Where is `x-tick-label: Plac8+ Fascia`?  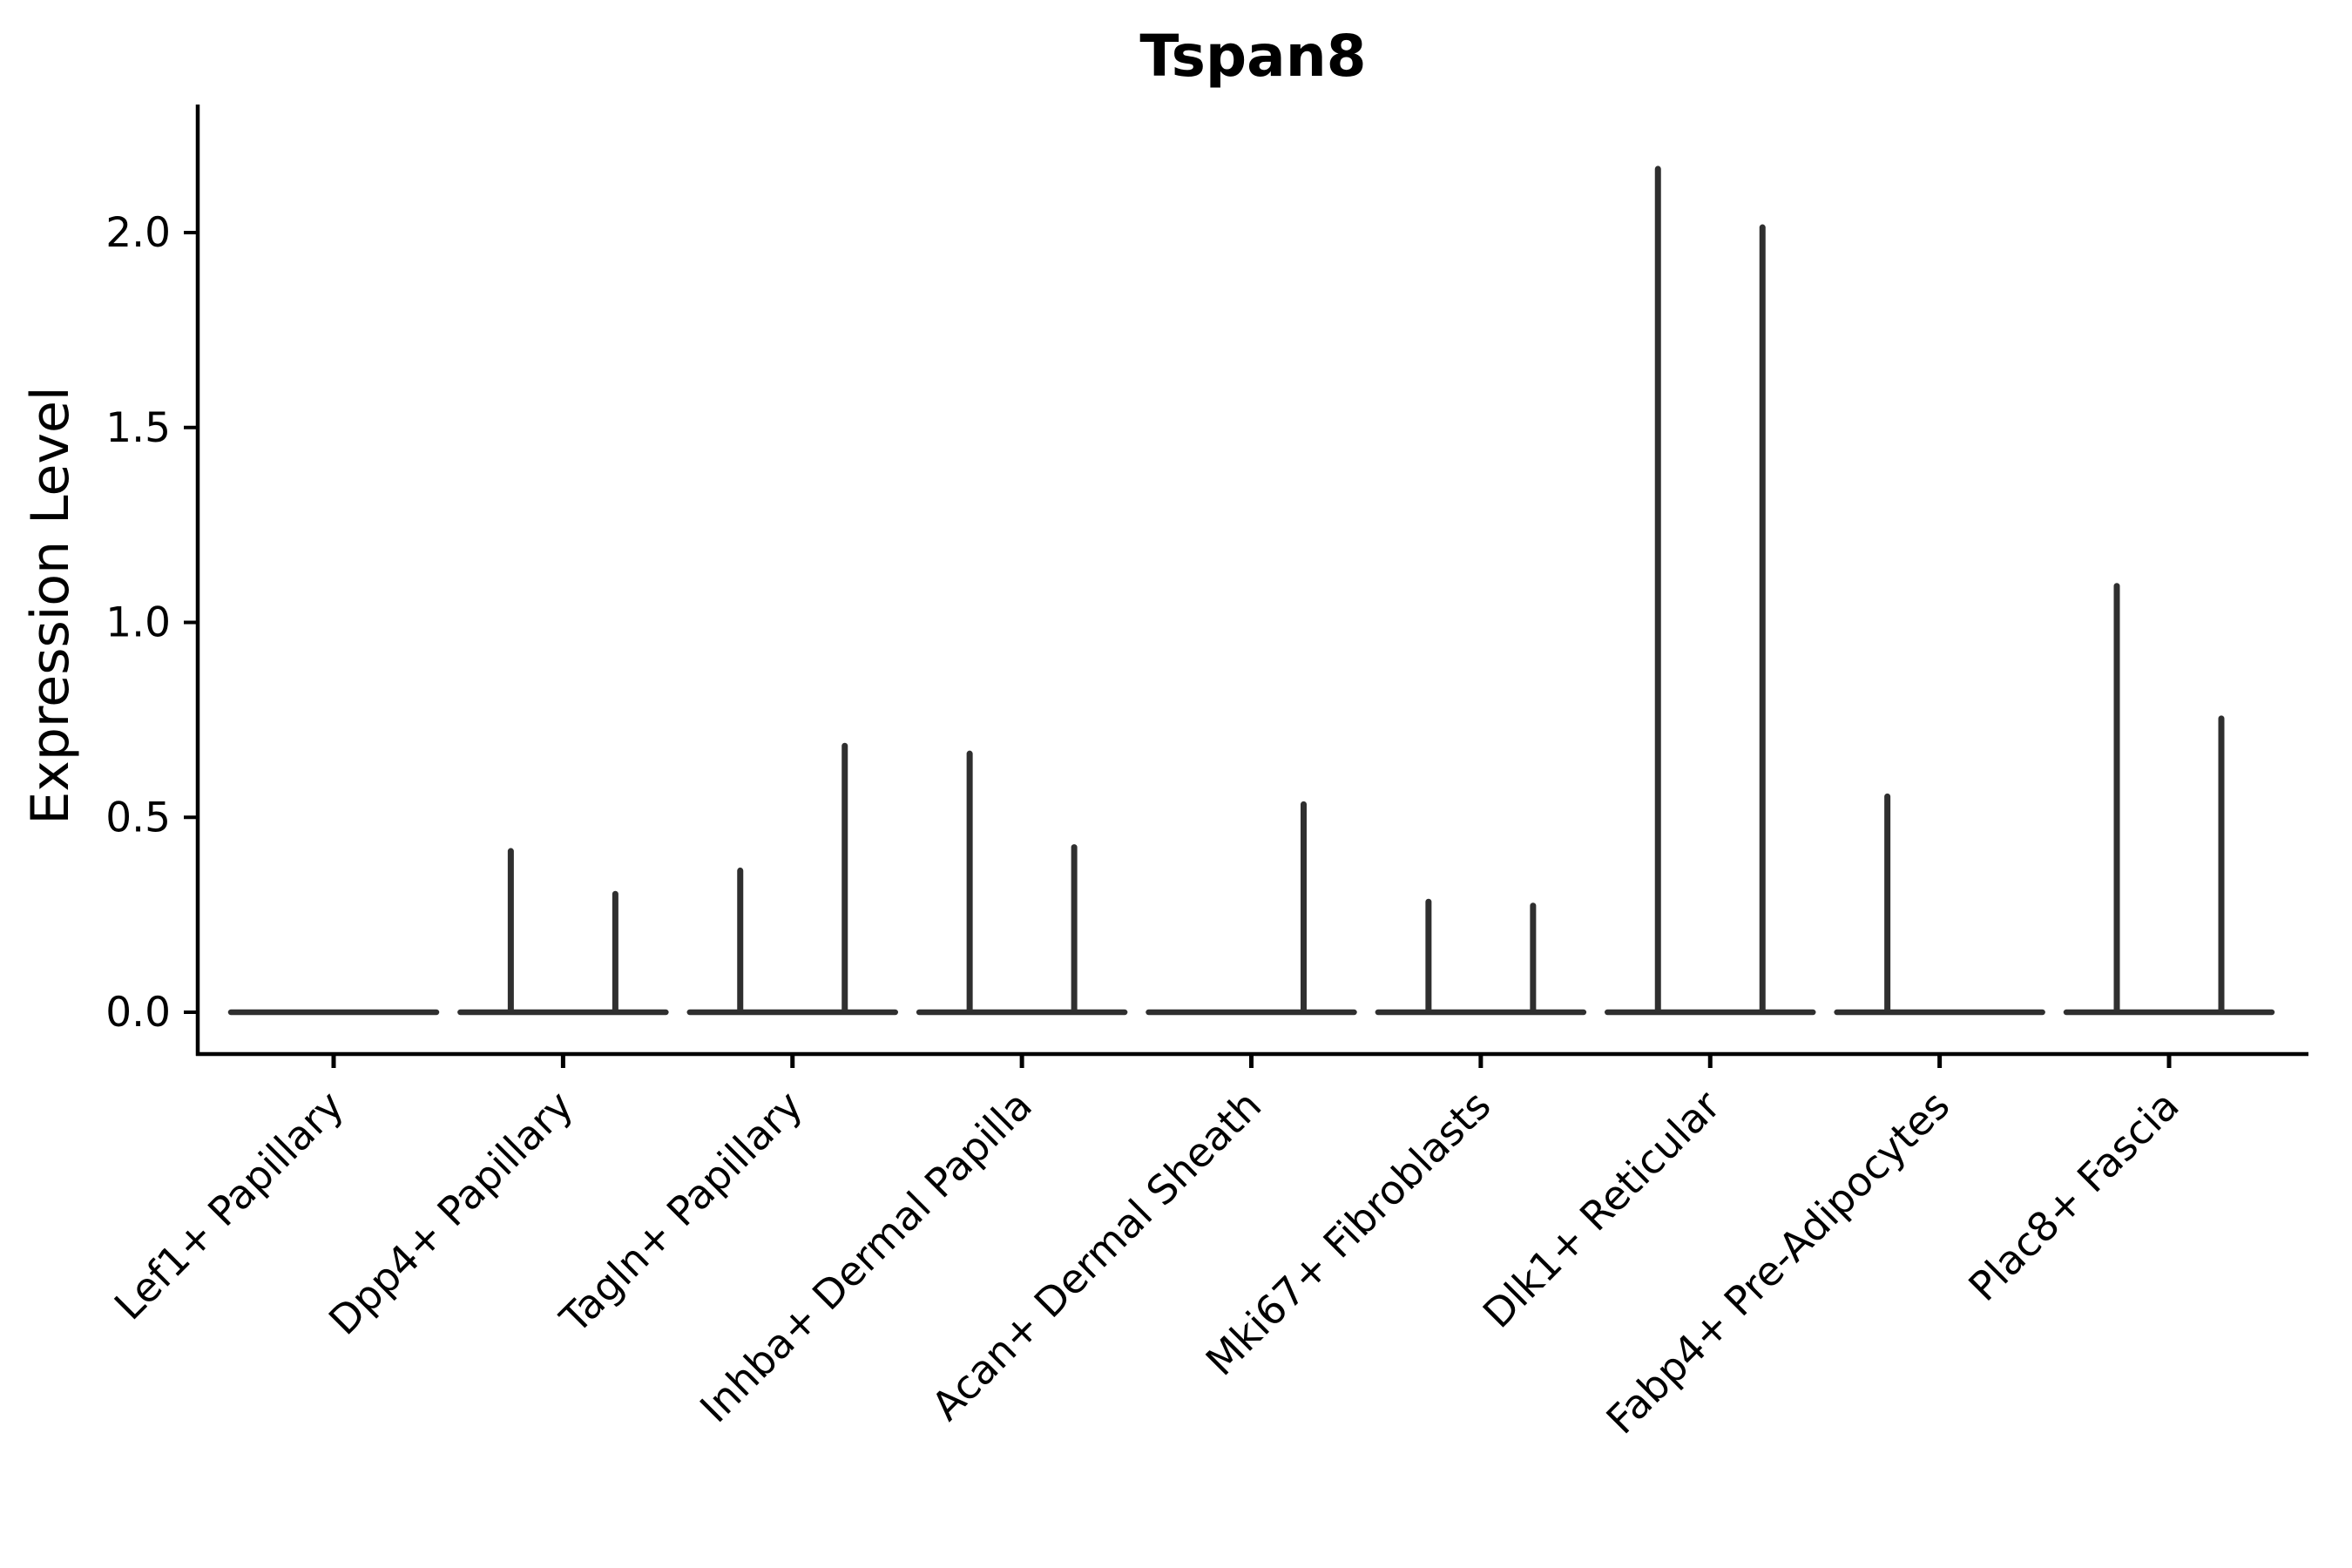 x-tick-label: Plac8+ Fascia is located at coordinates (2073, 1196).